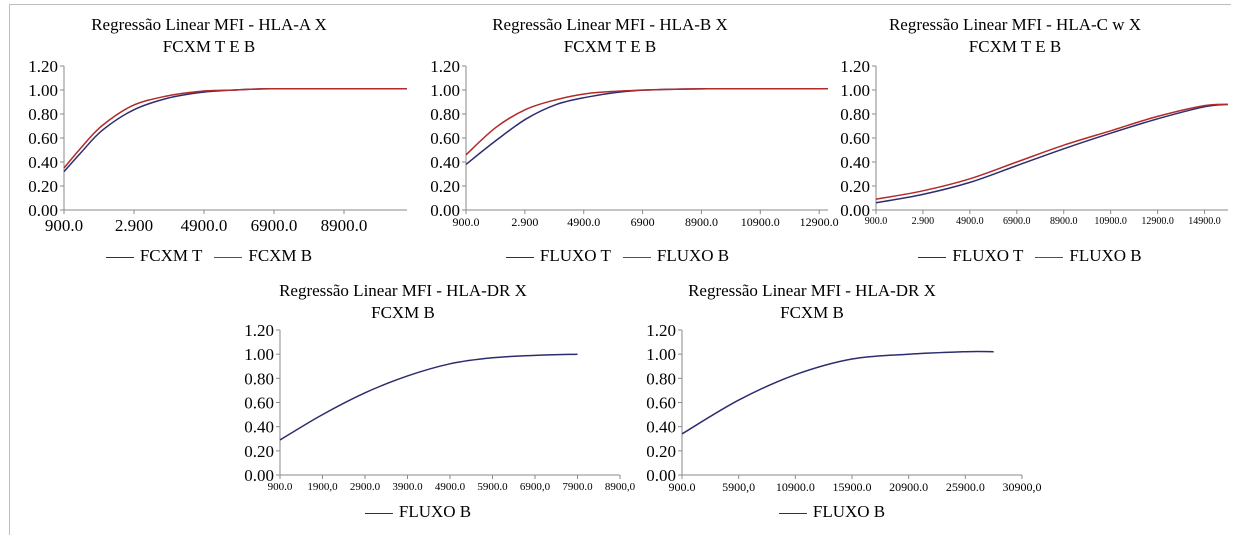  I want to click on x-tick-label: 5900,0, so click(738, 487).